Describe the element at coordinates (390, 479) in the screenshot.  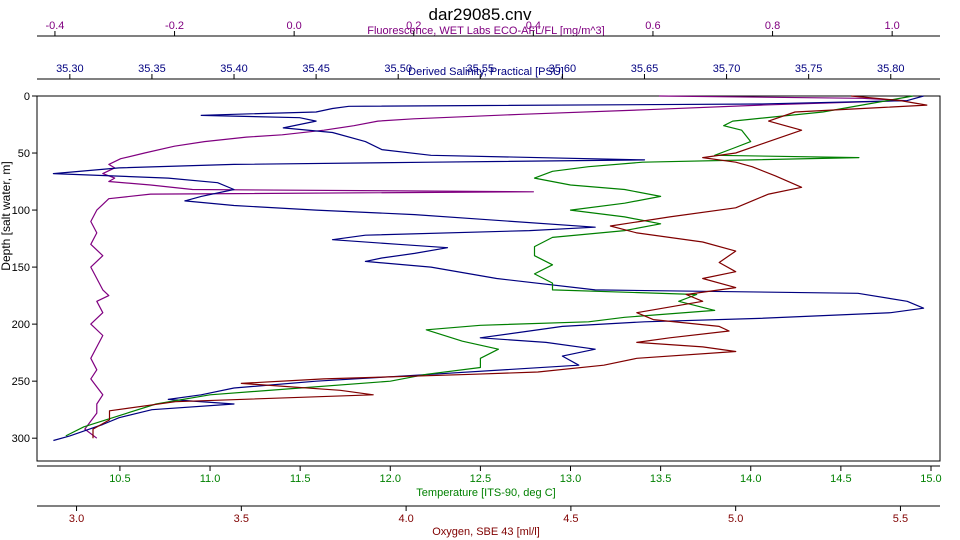
I see `temp-tick-label: 12.0` at that location.